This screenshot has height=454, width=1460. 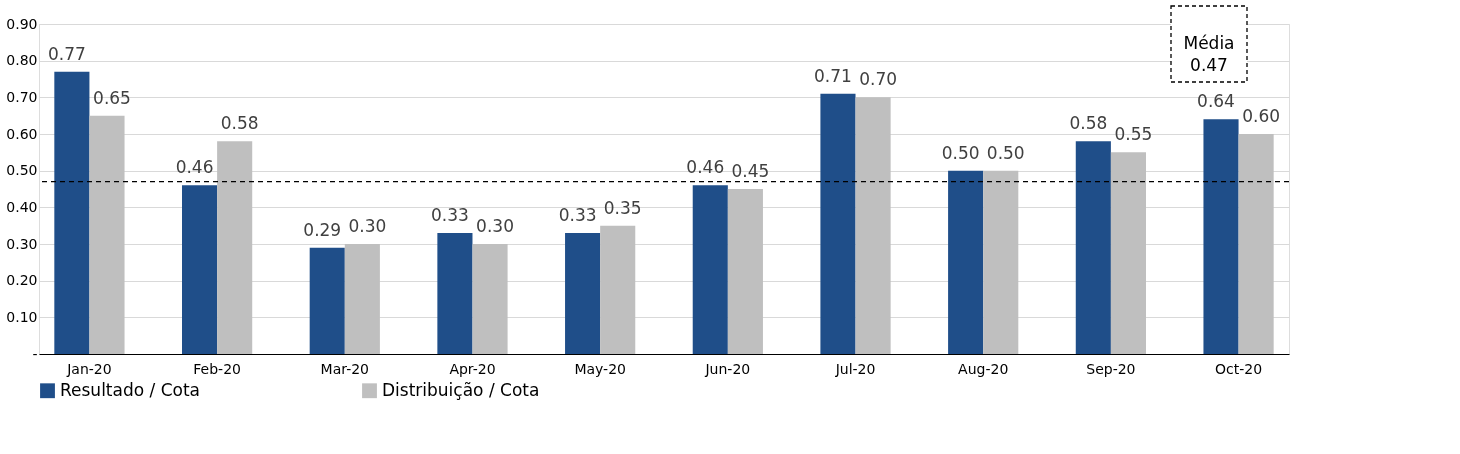 What do you see at coordinates (1133, 134) in the screenshot?
I see `data-label: 0.55` at bounding box center [1133, 134].